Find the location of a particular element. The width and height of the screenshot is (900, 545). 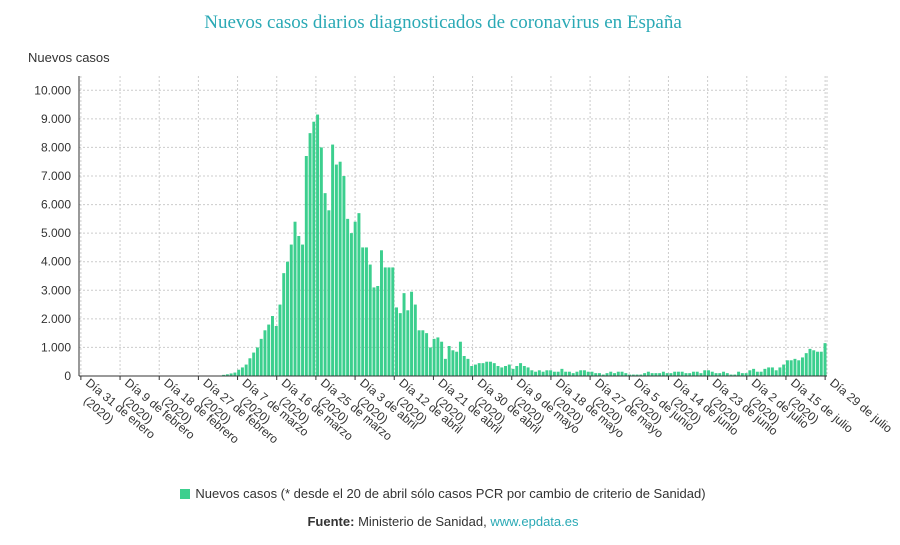

y-tick-label: 2.000 is located at coordinates (56, 319).